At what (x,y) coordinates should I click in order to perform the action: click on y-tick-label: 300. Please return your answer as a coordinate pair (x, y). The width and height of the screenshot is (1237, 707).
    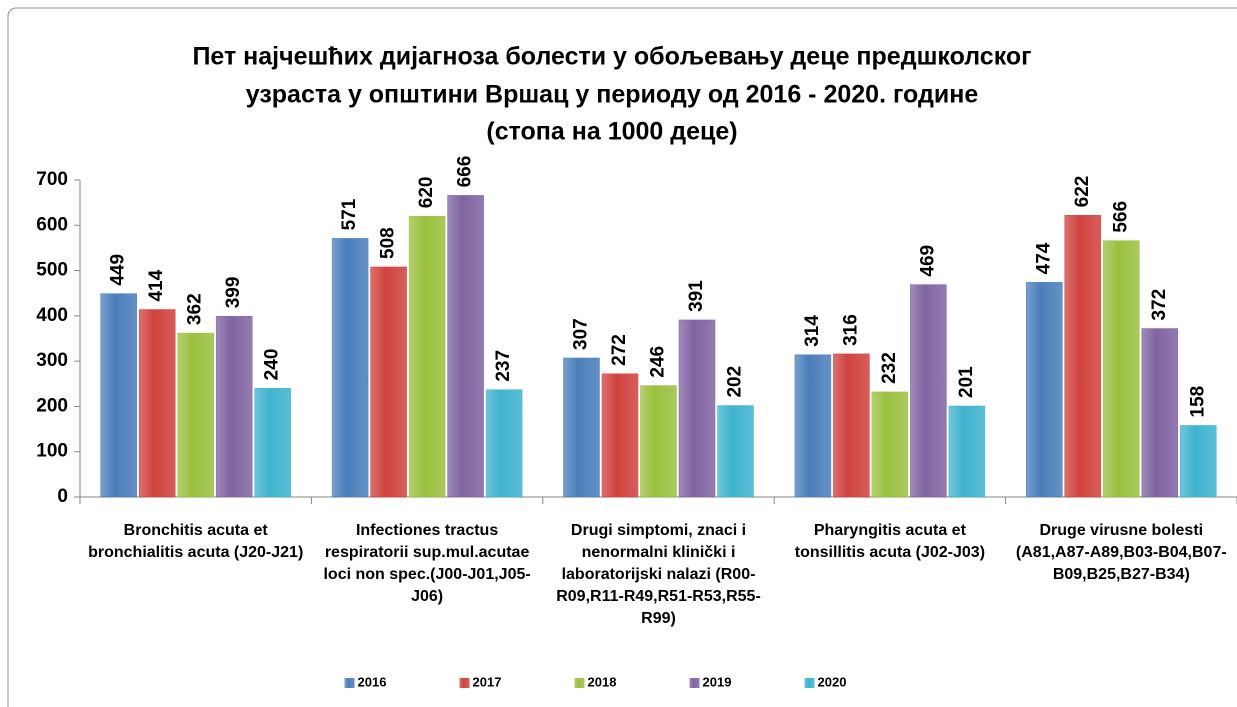
    Looking at the image, I should click on (52, 360).